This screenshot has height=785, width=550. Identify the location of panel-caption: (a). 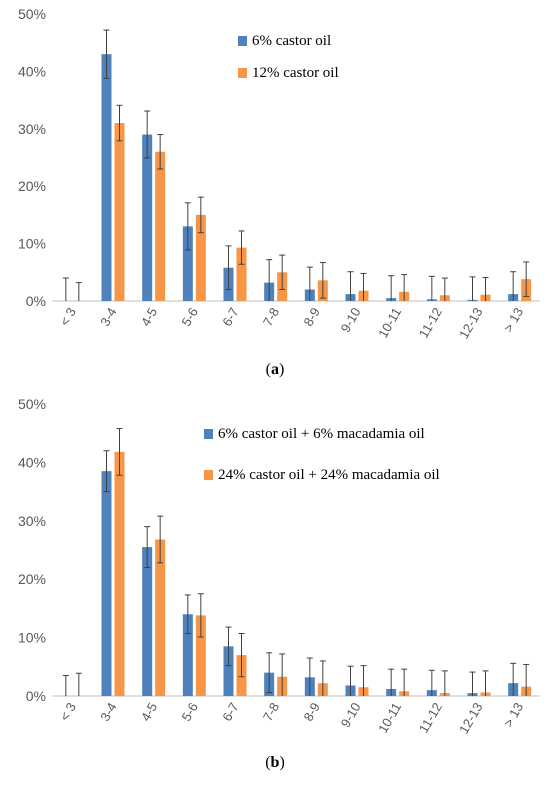
(275, 369).